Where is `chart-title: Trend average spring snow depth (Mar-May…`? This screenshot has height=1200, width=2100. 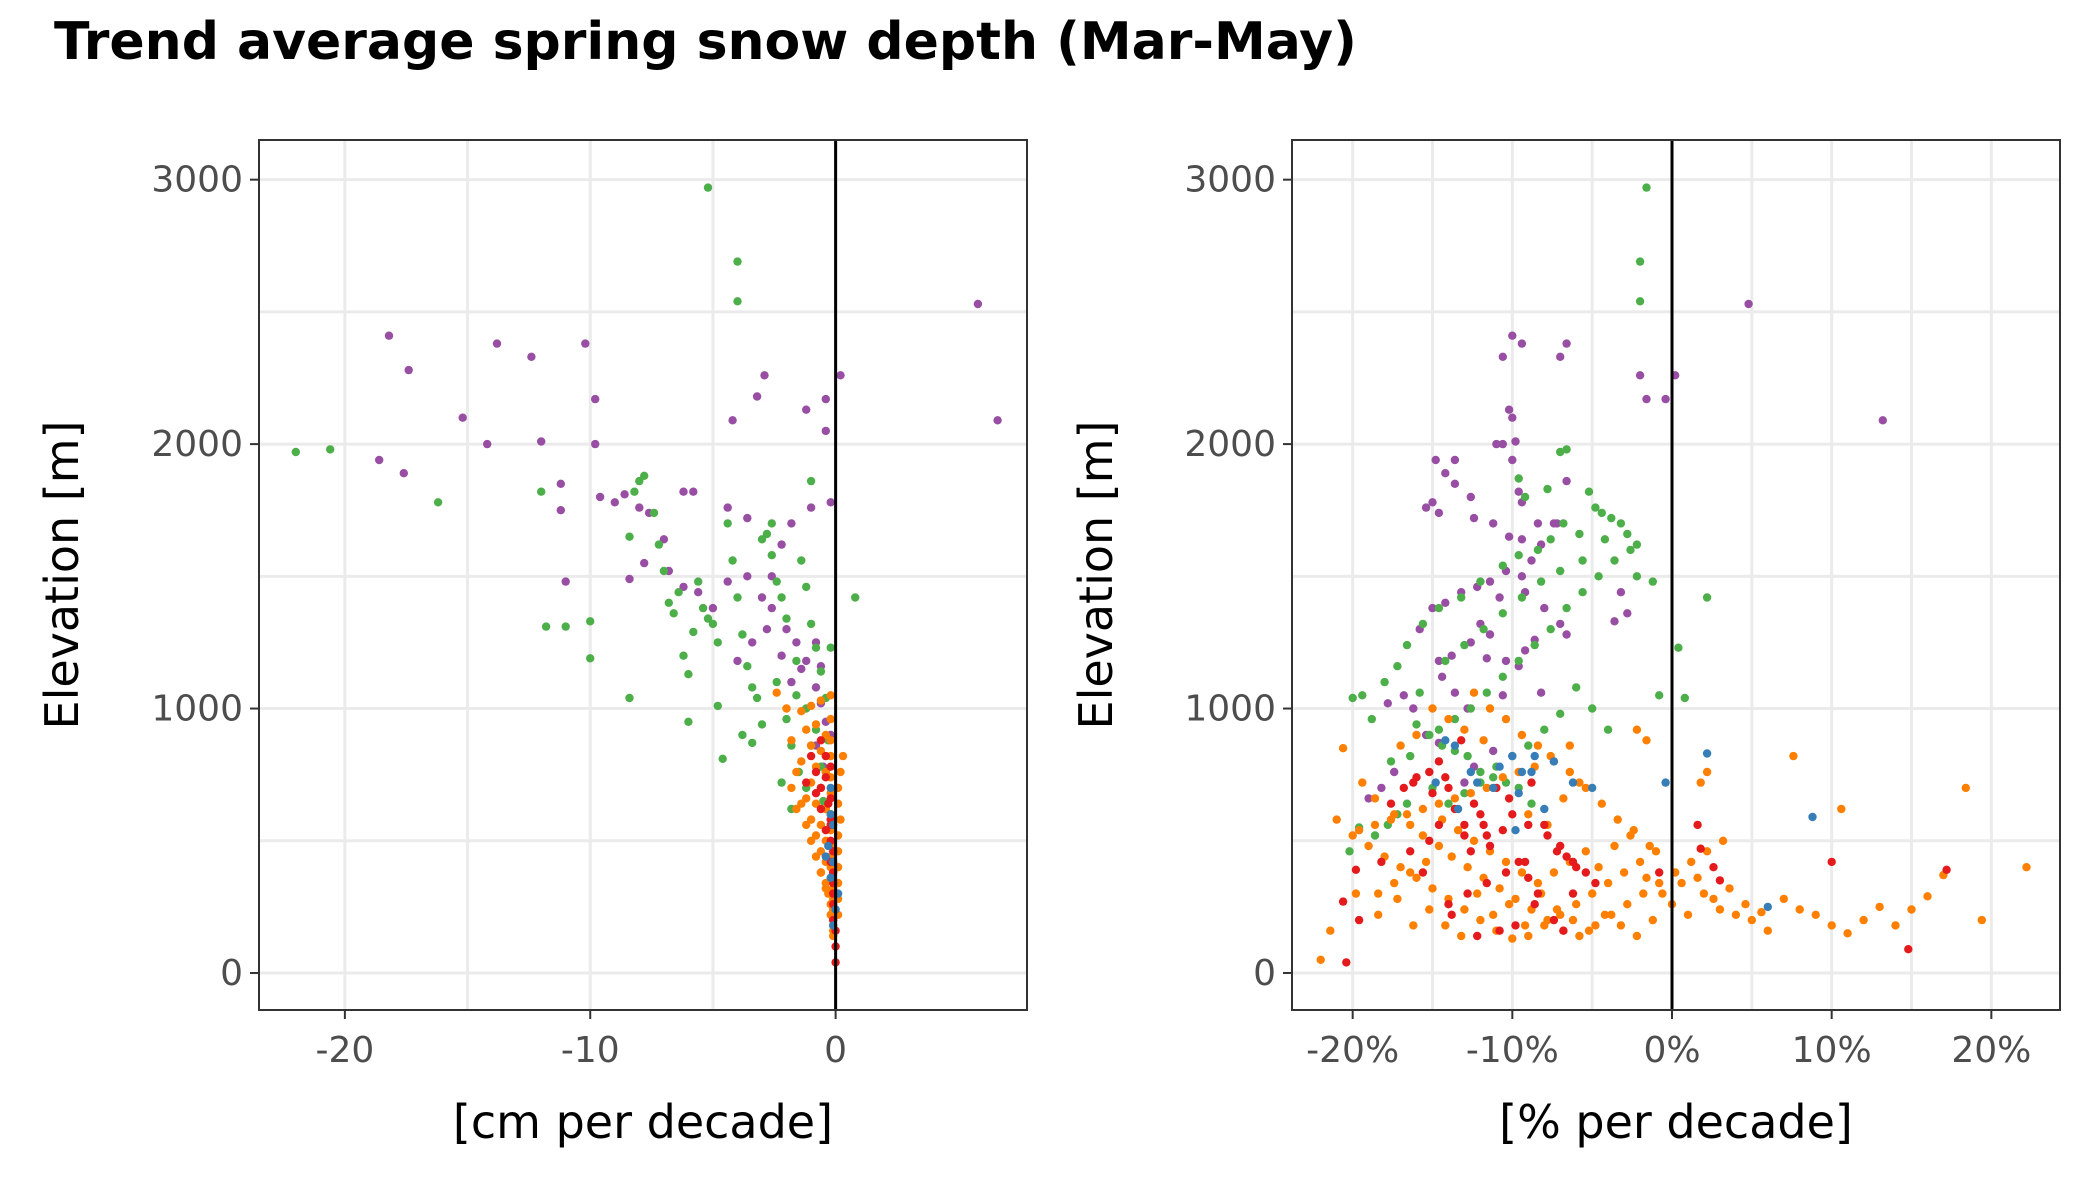
chart-title: Trend average spring snow depth (Mar-May… is located at coordinates (705, 42).